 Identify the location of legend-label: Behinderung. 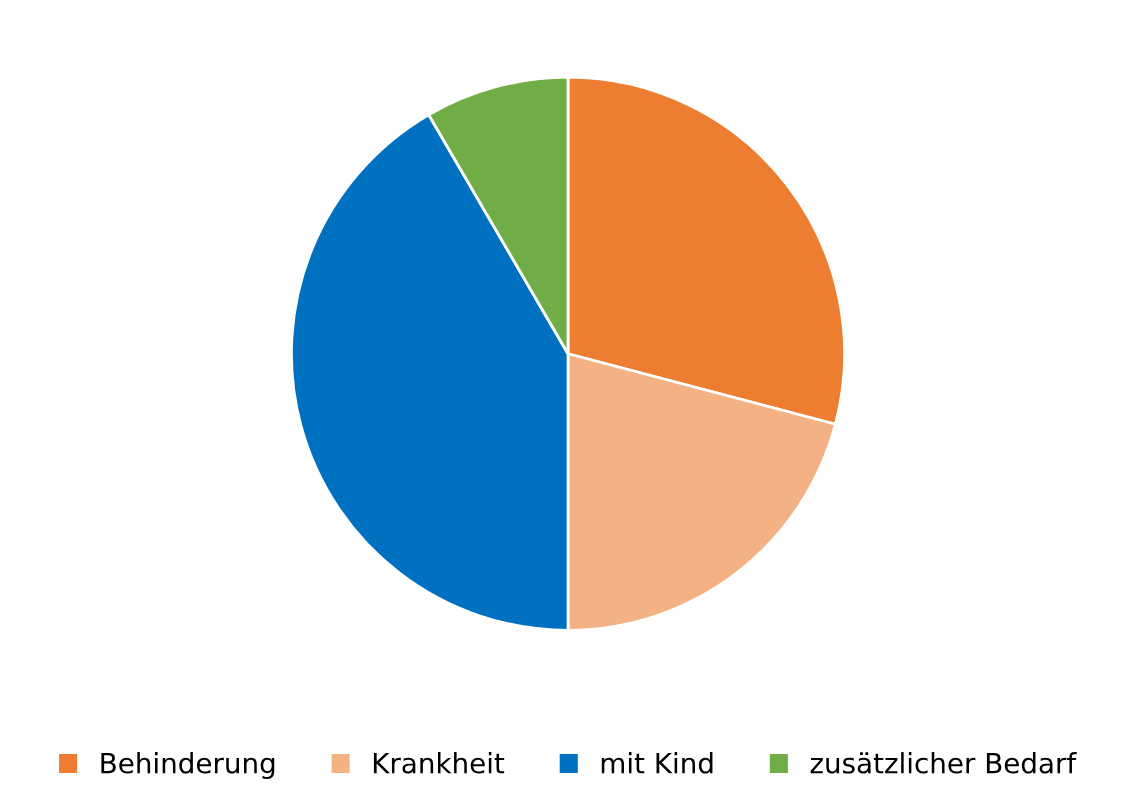
(188, 765).